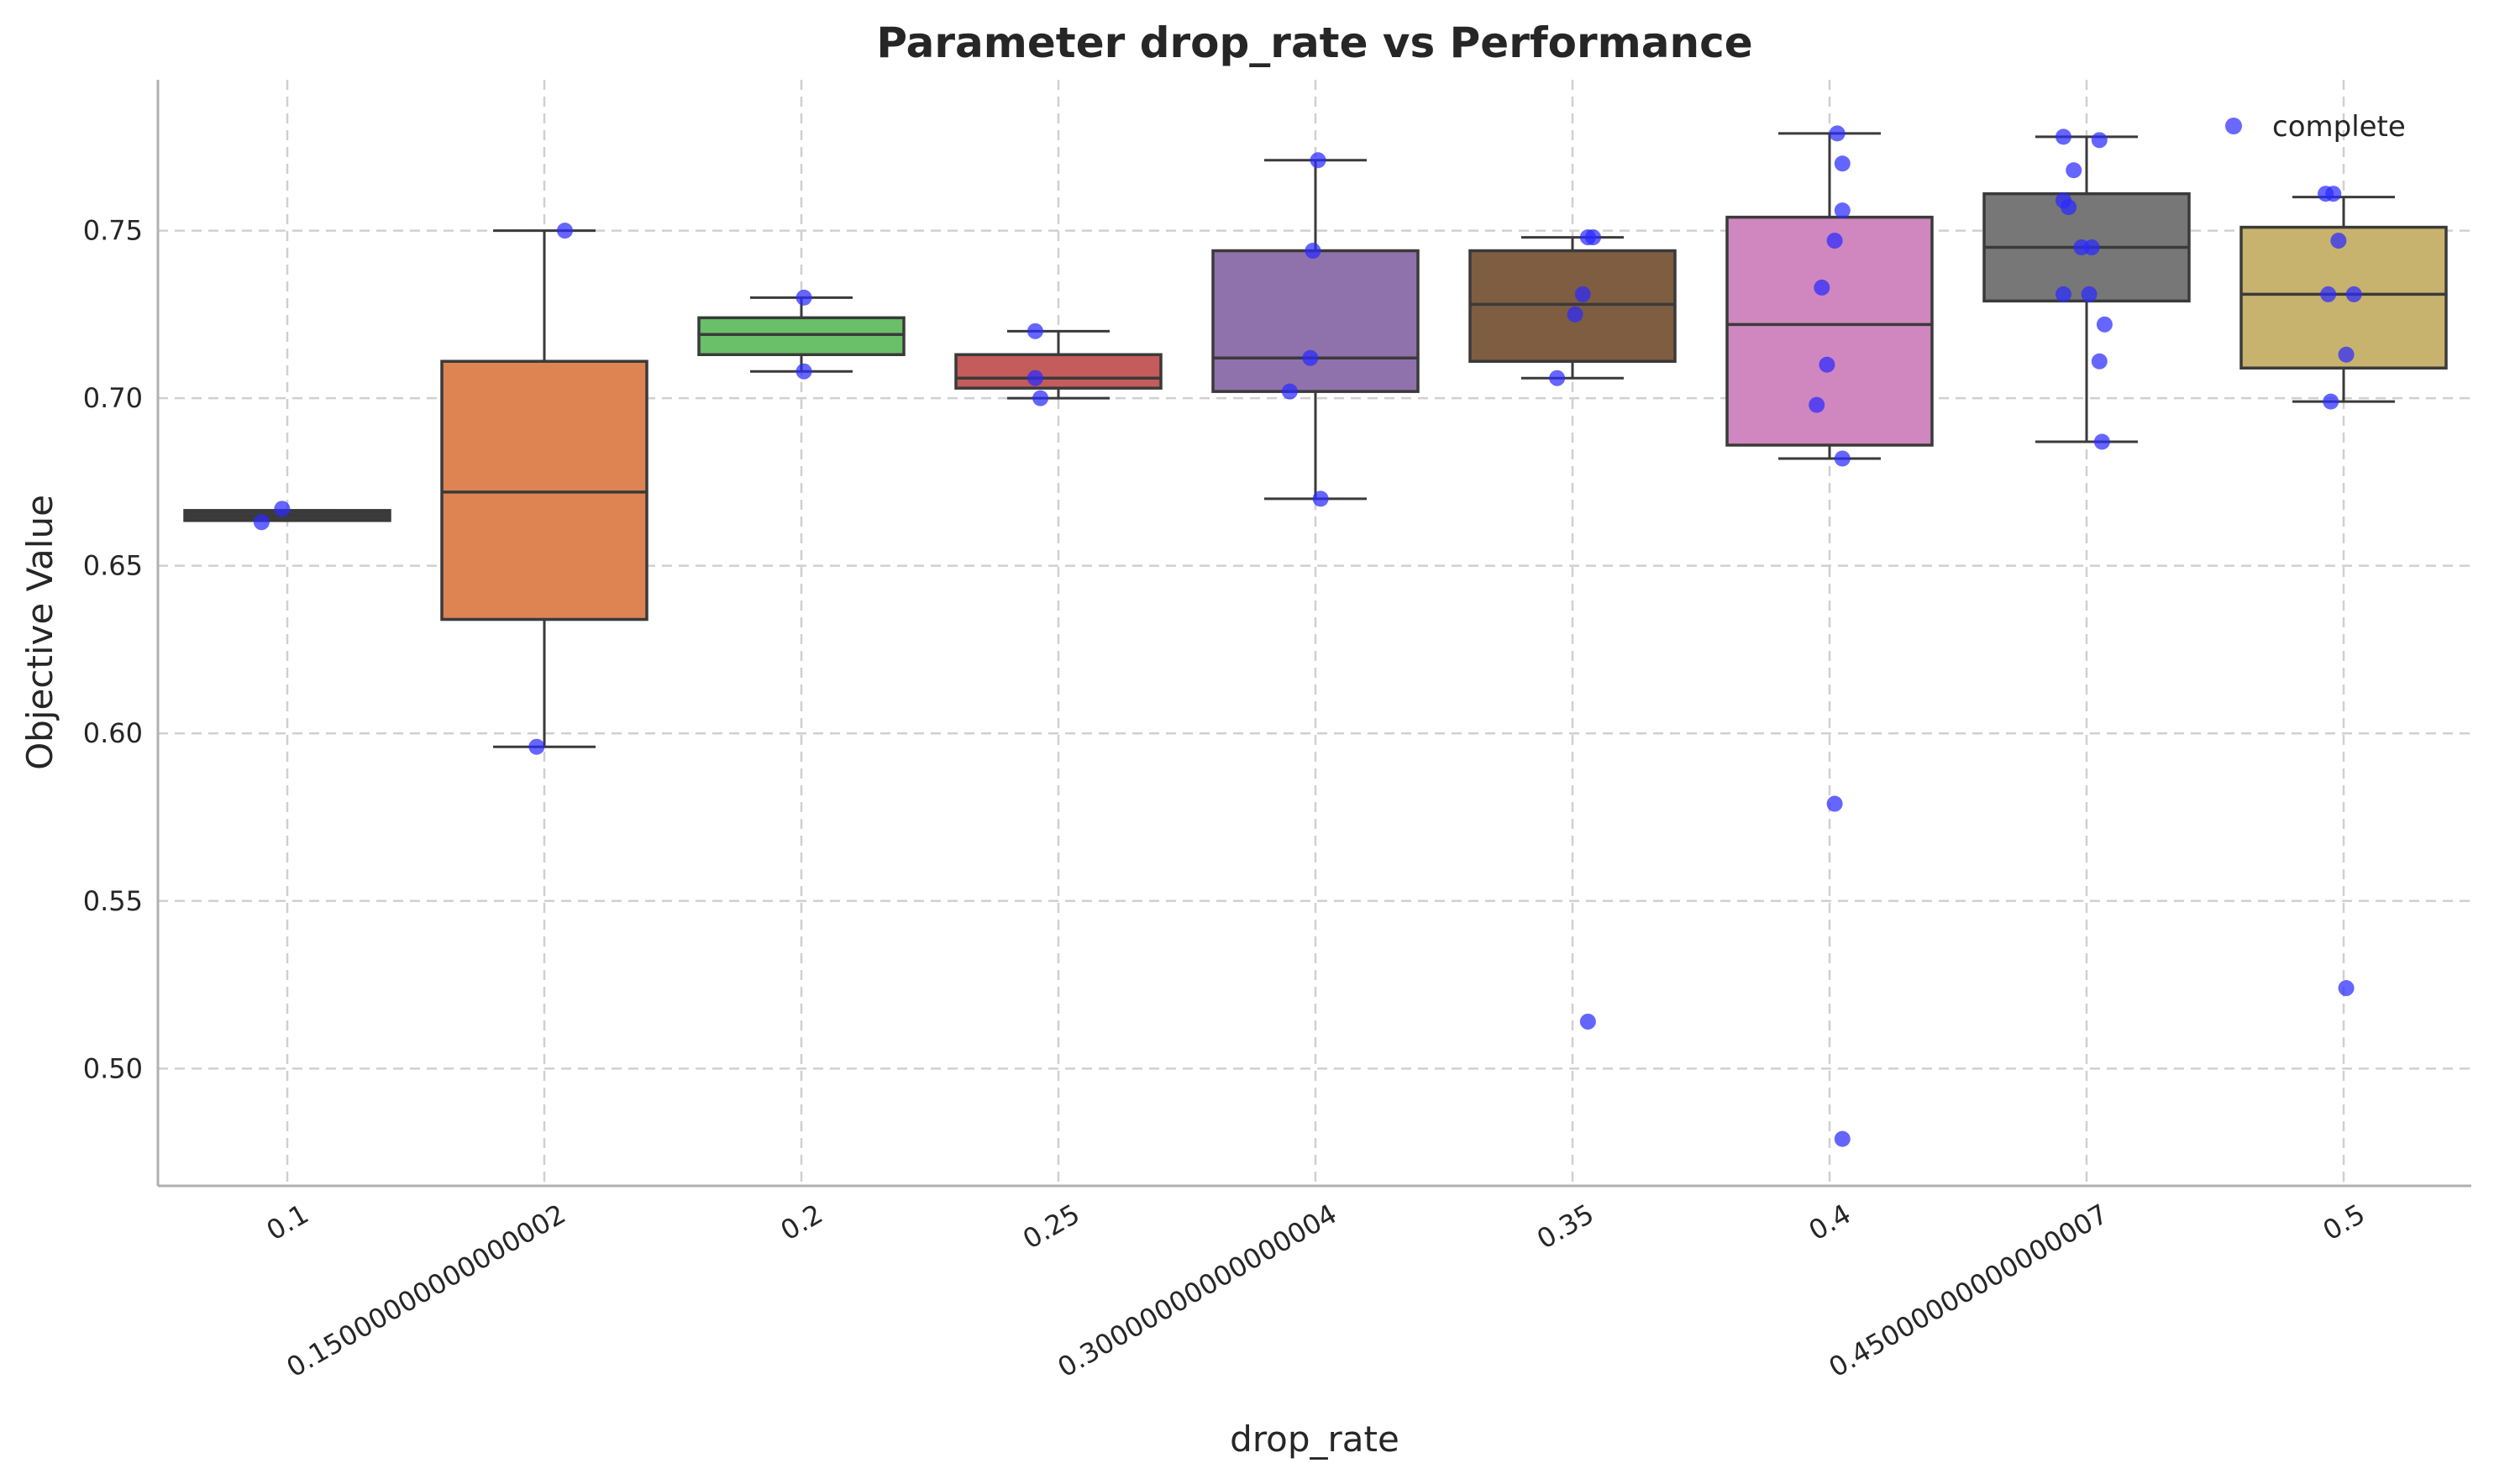 The width and height of the screenshot is (2494, 1484). I want to click on y-tick-label: 0.50, so click(113, 1068).